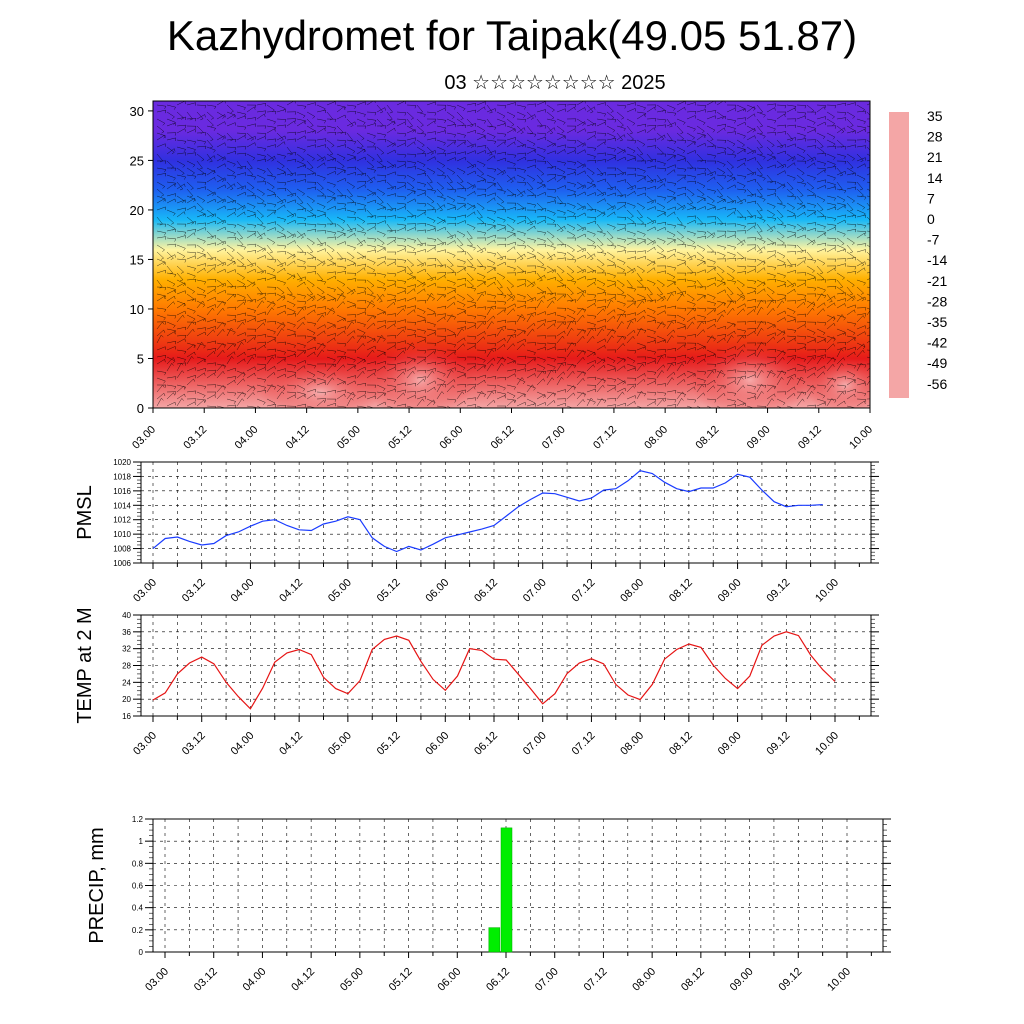  Describe the element at coordinates (122, 549) in the screenshot. I see `y-tick-label: 1008` at that location.